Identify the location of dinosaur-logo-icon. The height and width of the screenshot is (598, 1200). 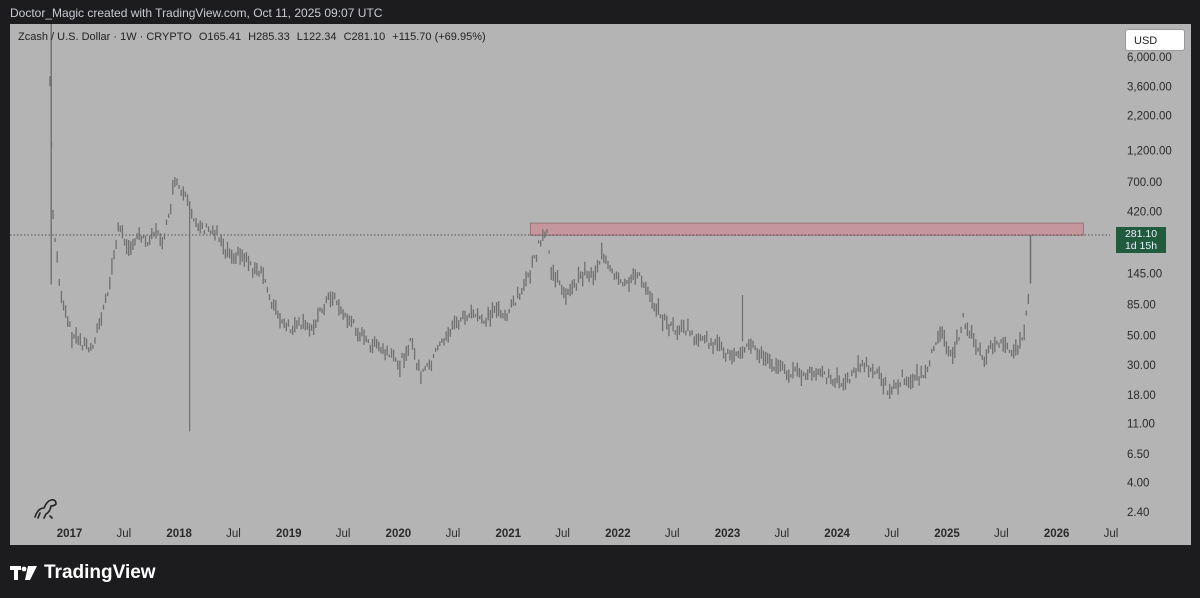
(46, 509).